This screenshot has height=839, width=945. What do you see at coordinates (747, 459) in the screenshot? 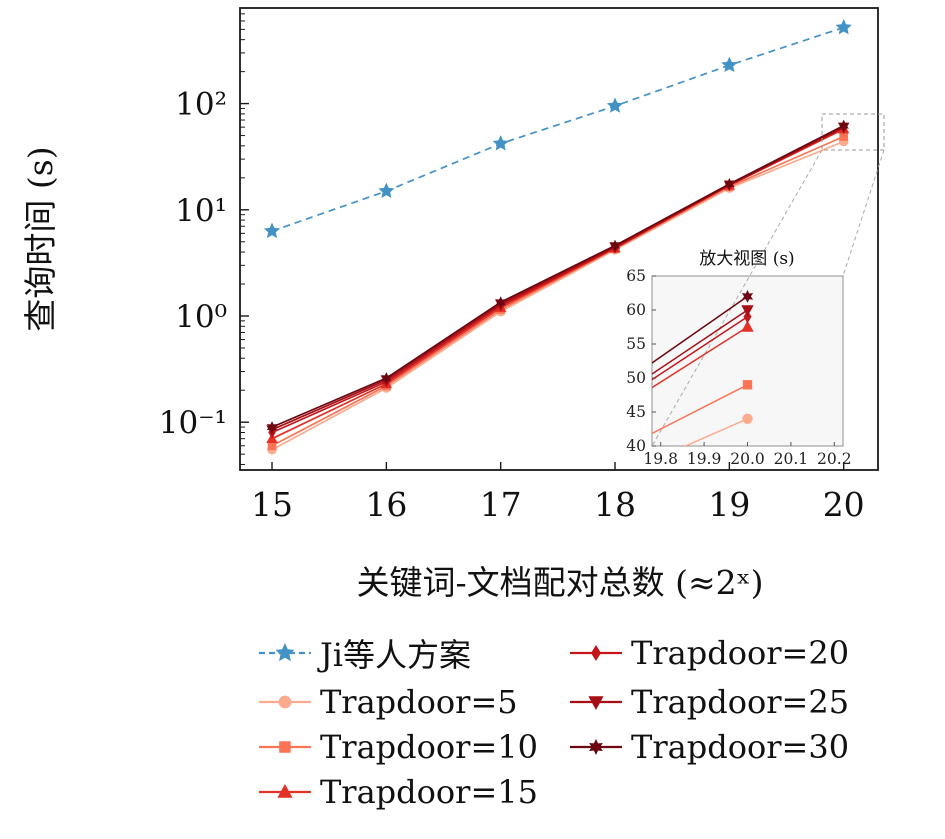
I see `inset-x-tick-label: 20.0` at bounding box center [747, 459].